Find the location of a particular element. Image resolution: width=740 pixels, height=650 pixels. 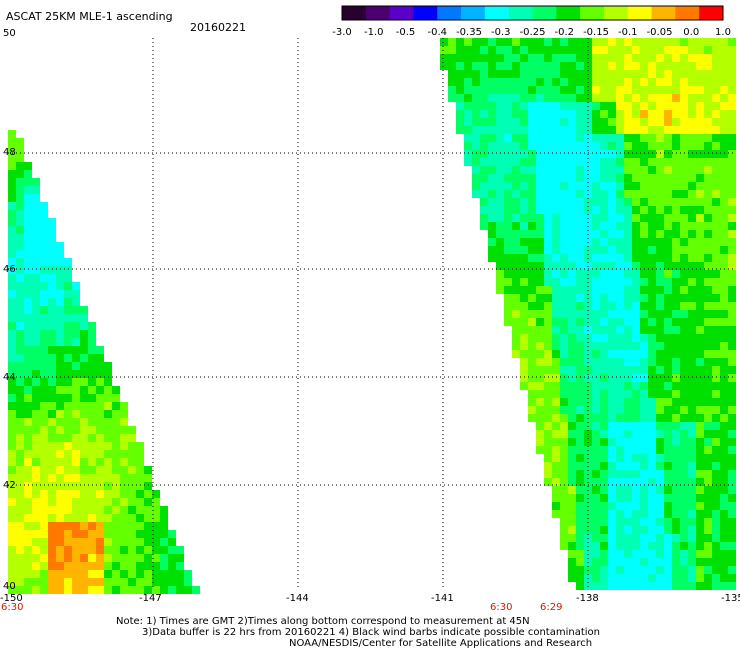

lon-label: -138 is located at coordinates (587, 598).